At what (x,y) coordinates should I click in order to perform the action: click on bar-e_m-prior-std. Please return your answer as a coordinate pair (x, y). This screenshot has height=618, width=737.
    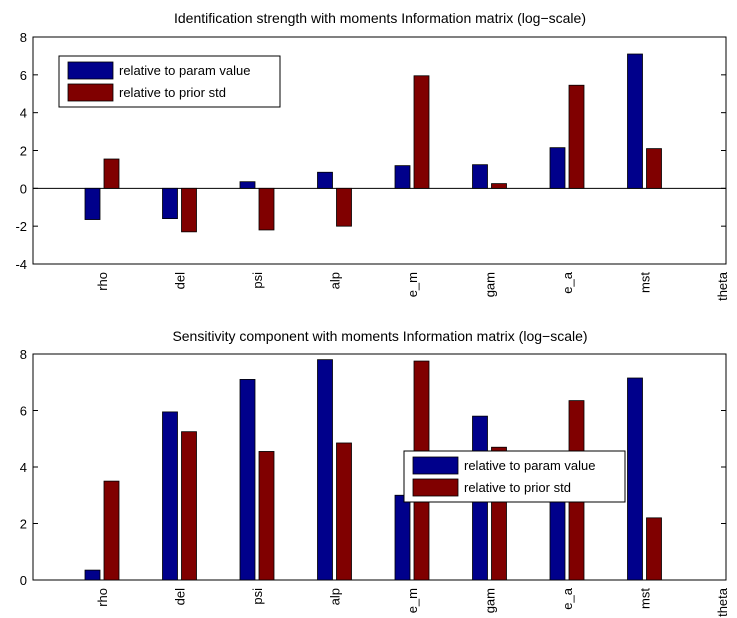
    Looking at the image, I should click on (421, 132).